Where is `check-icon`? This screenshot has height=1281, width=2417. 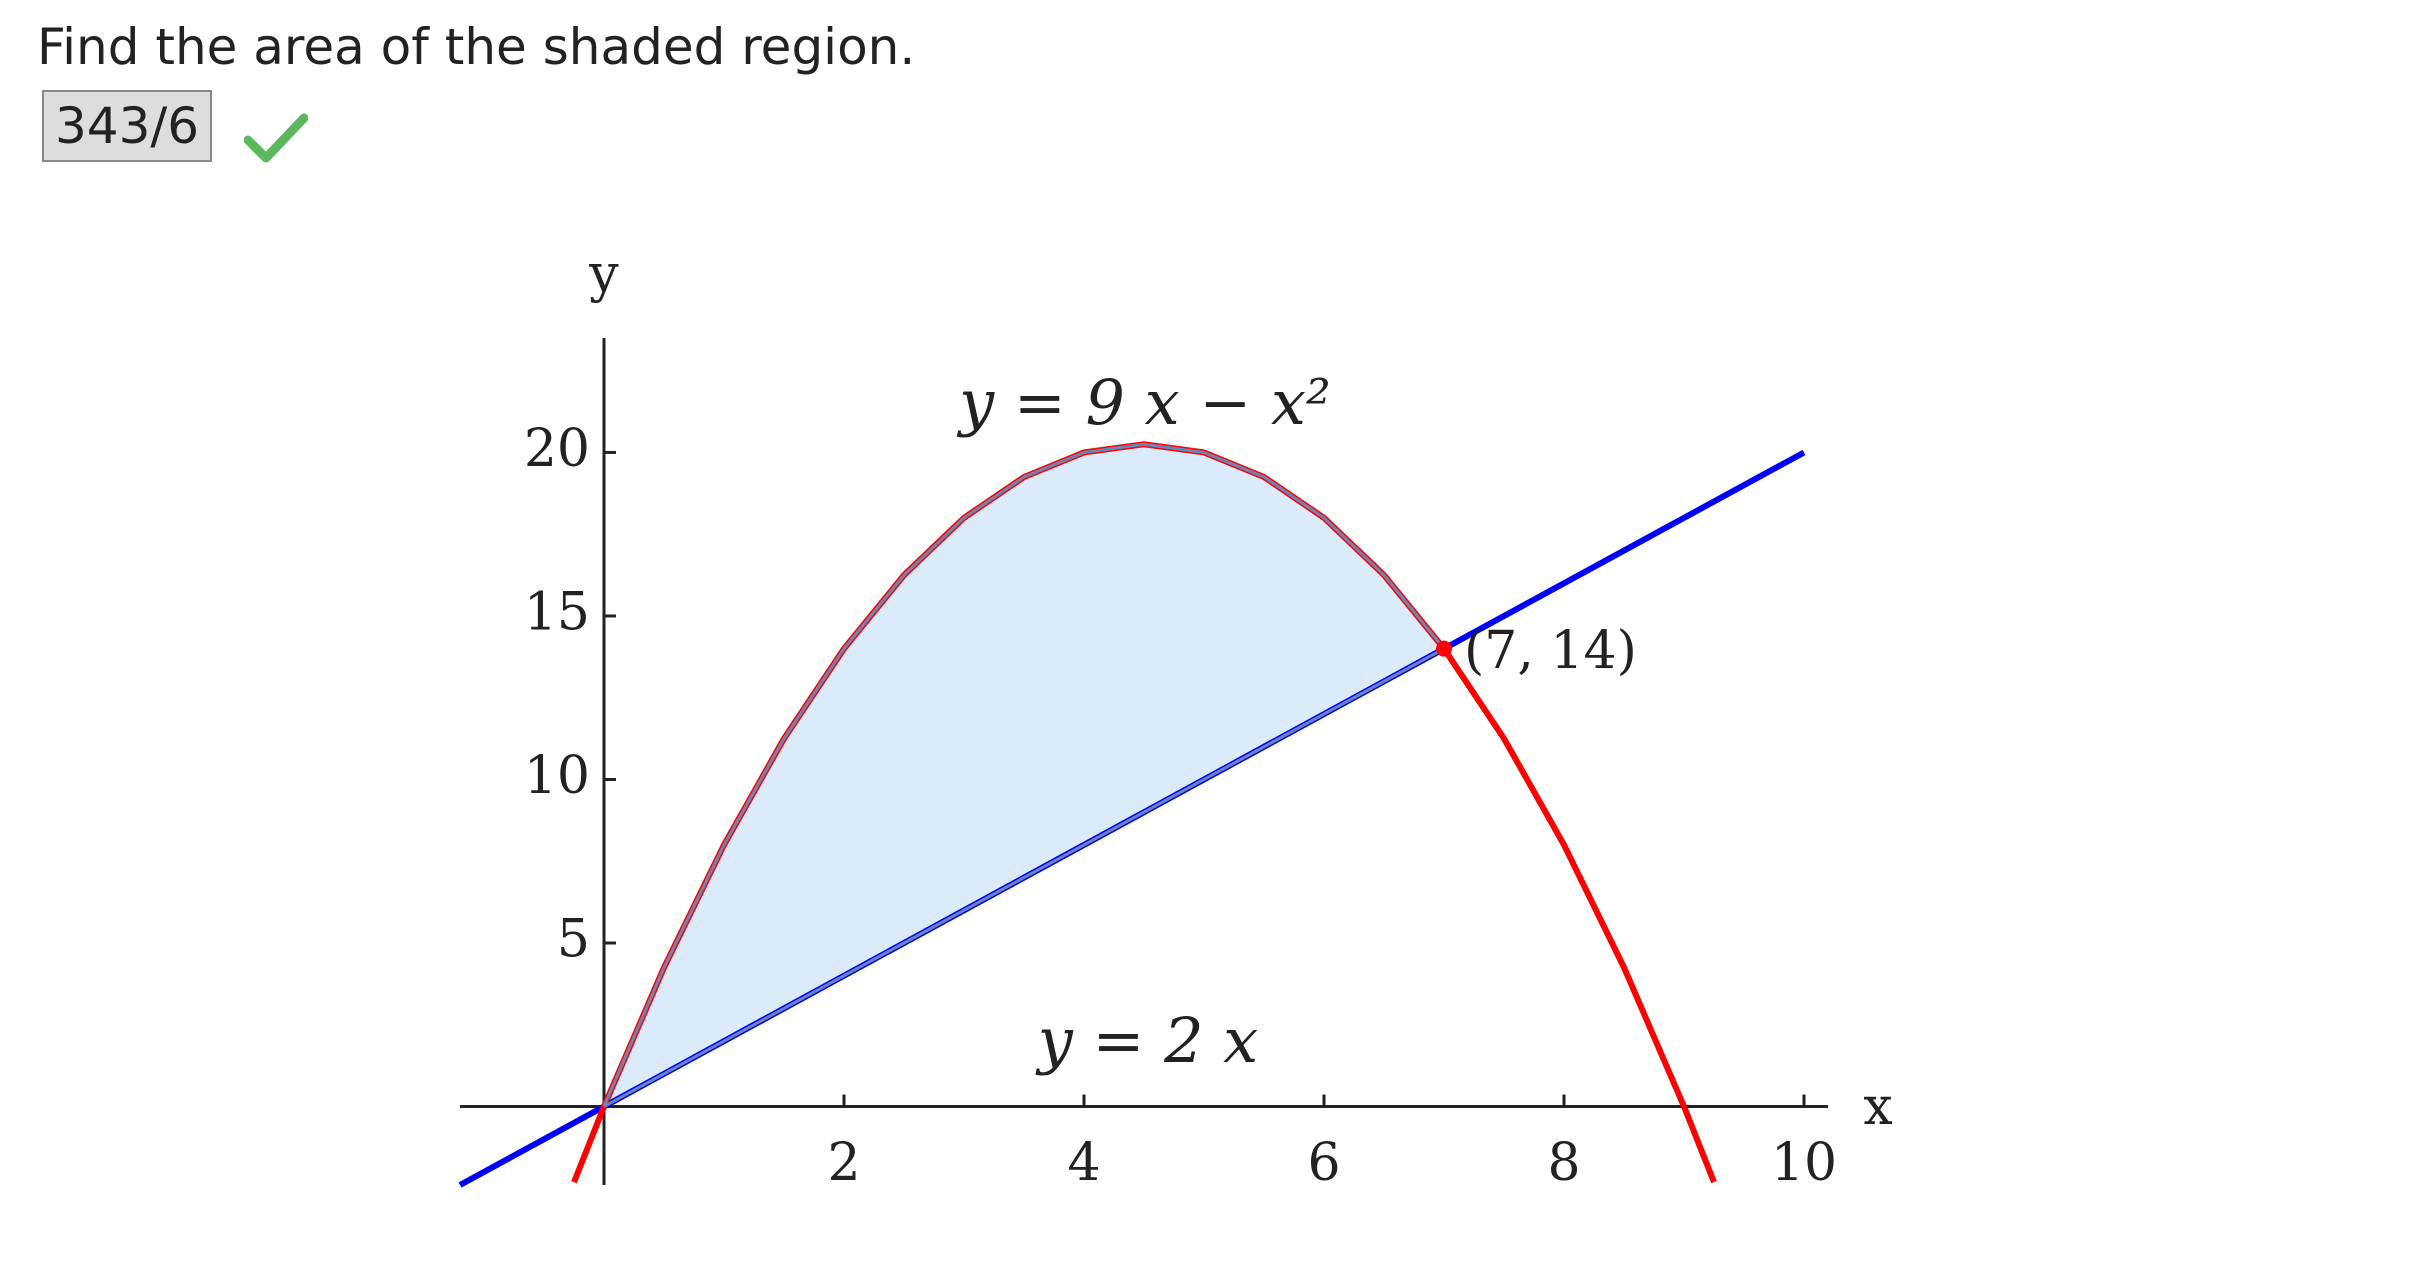 check-icon is located at coordinates (276, 138).